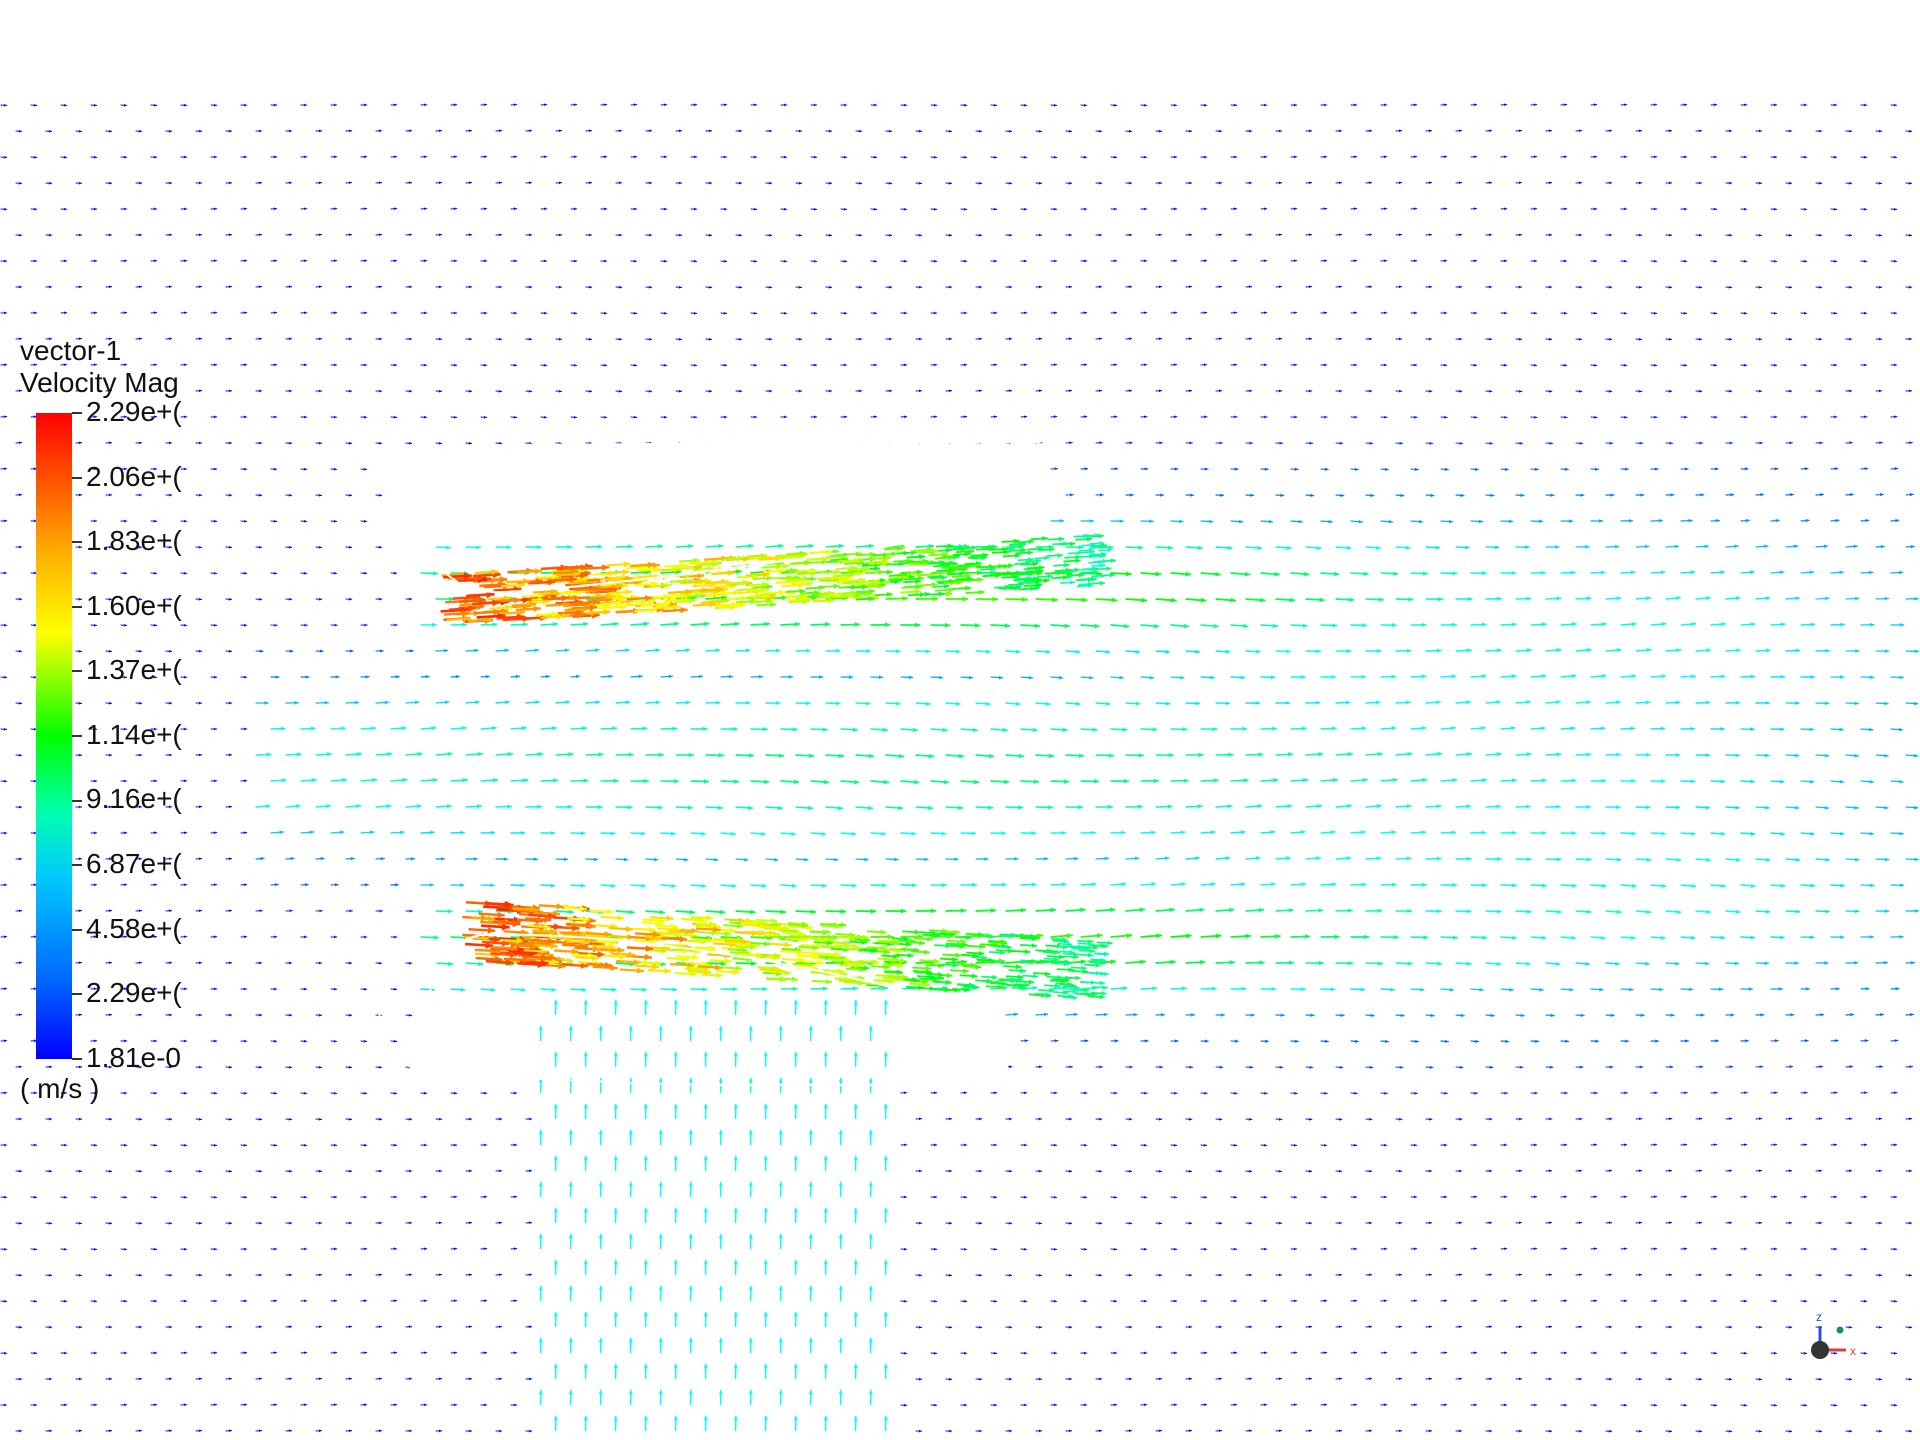 This screenshot has width=1920, height=1440. What do you see at coordinates (1831, 1334) in the screenshot?
I see `axes-triad: z x` at bounding box center [1831, 1334].